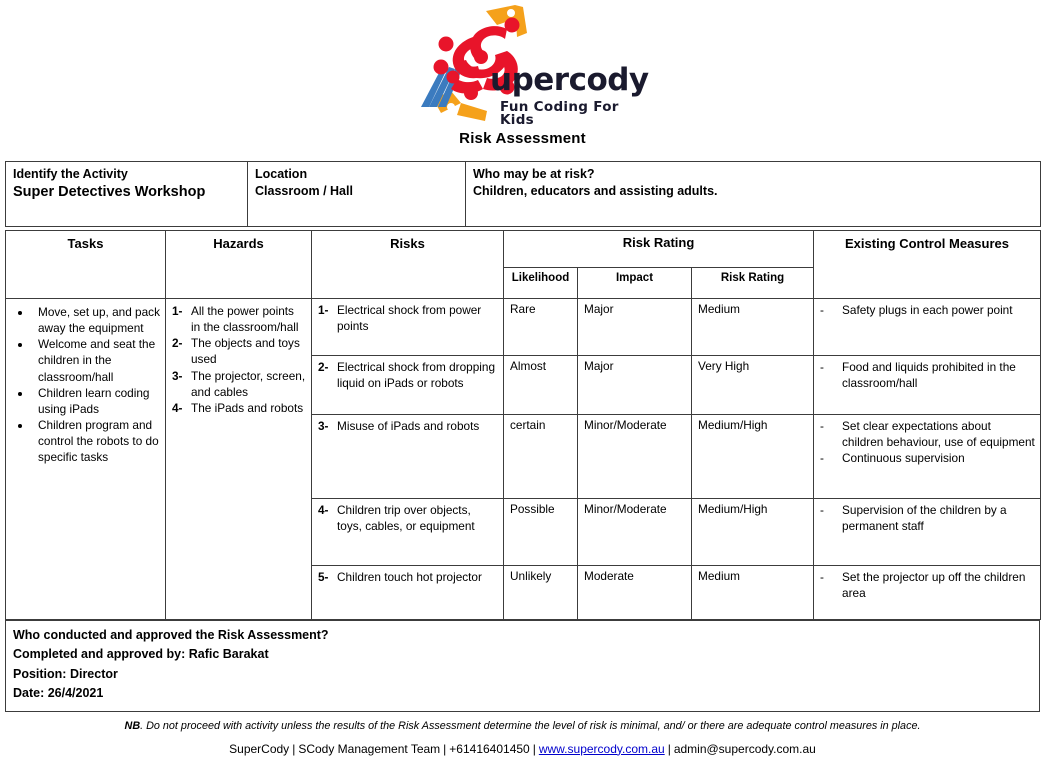 The width and height of the screenshot is (1045, 757). What do you see at coordinates (323, 310) in the screenshot?
I see `risk-number: 1-` at bounding box center [323, 310].